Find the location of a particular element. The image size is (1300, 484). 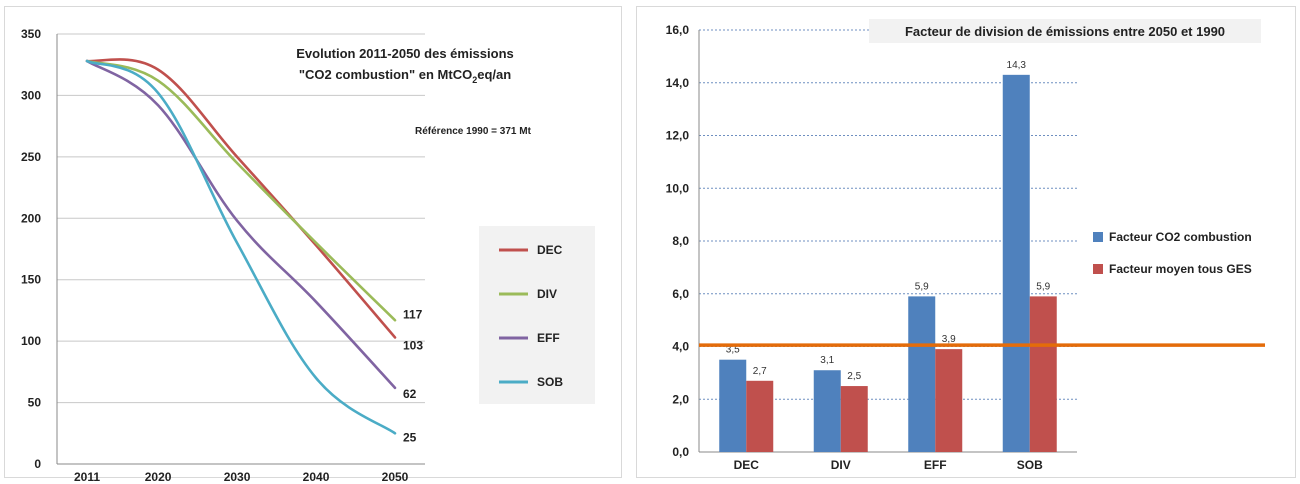

line-chart-y-ticks: 0 50 100 150 200 250 300 350 is located at coordinates (31, 249).